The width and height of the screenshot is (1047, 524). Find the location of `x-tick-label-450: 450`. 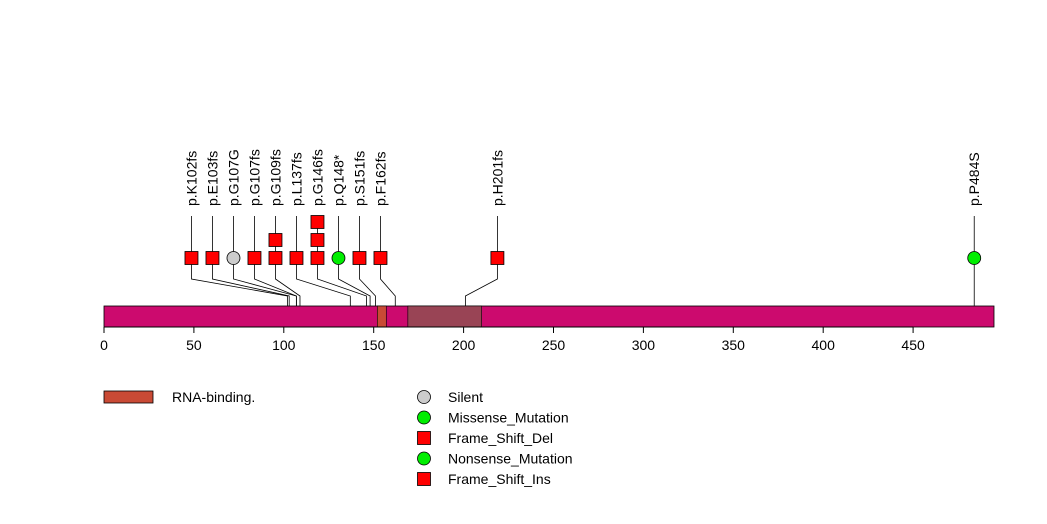

x-tick-label-450: 450 is located at coordinates (913, 345).